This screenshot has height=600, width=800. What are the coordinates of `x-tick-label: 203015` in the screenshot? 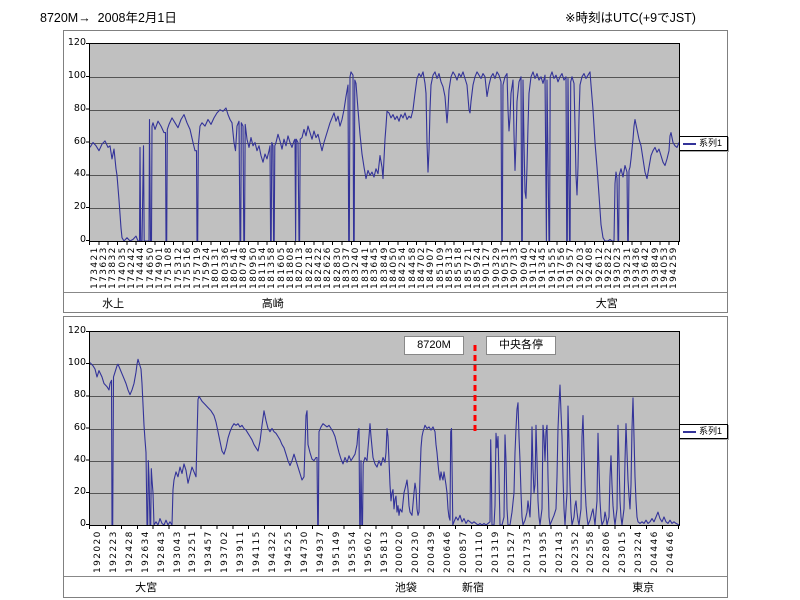 It's located at (623, 551).